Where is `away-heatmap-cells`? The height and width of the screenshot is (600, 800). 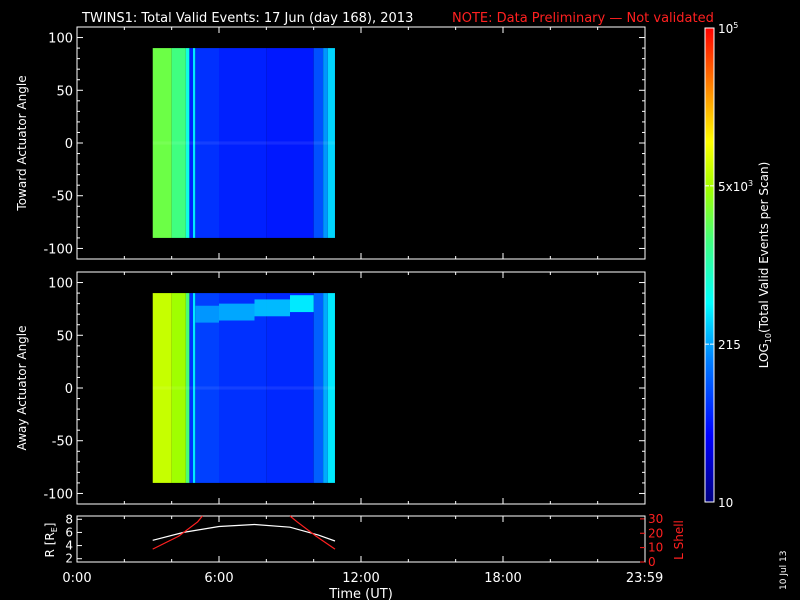
away-heatmap-cells is located at coordinates (243, 388).